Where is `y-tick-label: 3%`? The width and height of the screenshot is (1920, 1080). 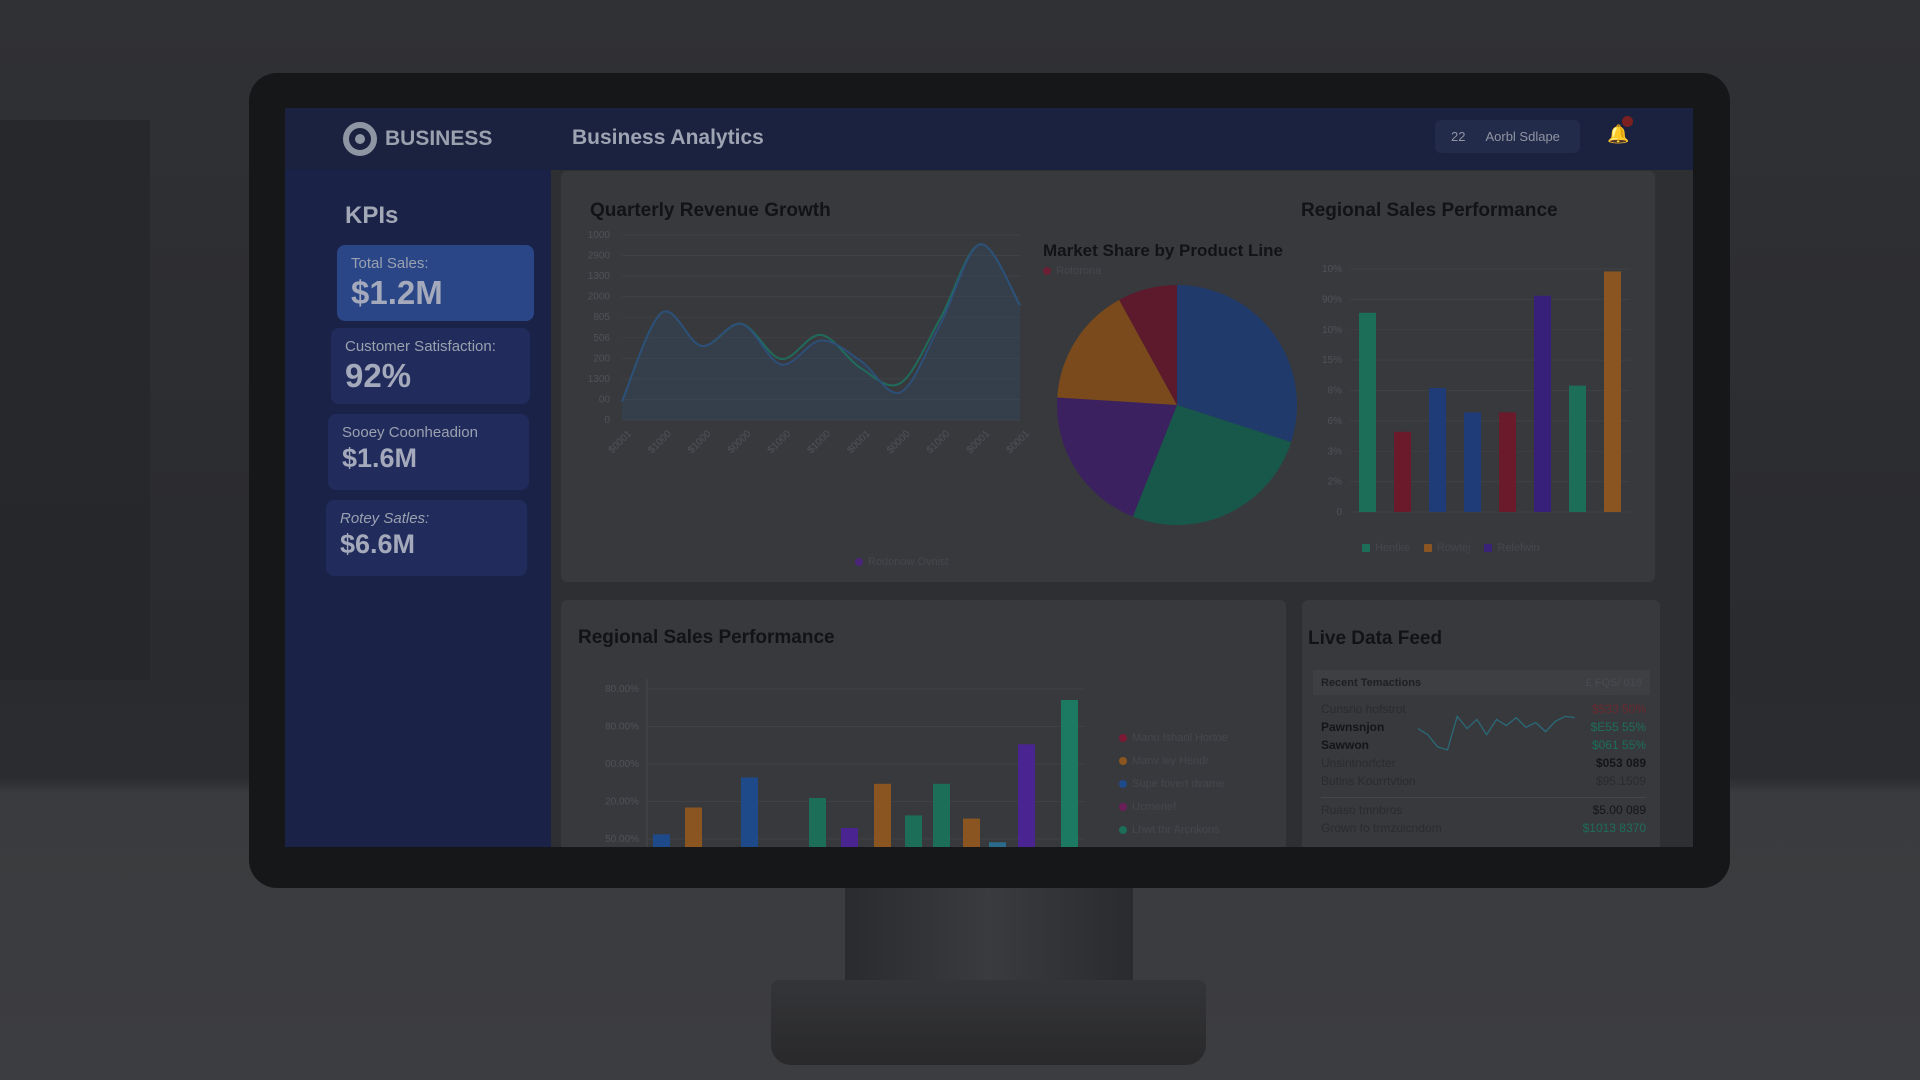 y-tick-label: 3% is located at coordinates (1335, 451).